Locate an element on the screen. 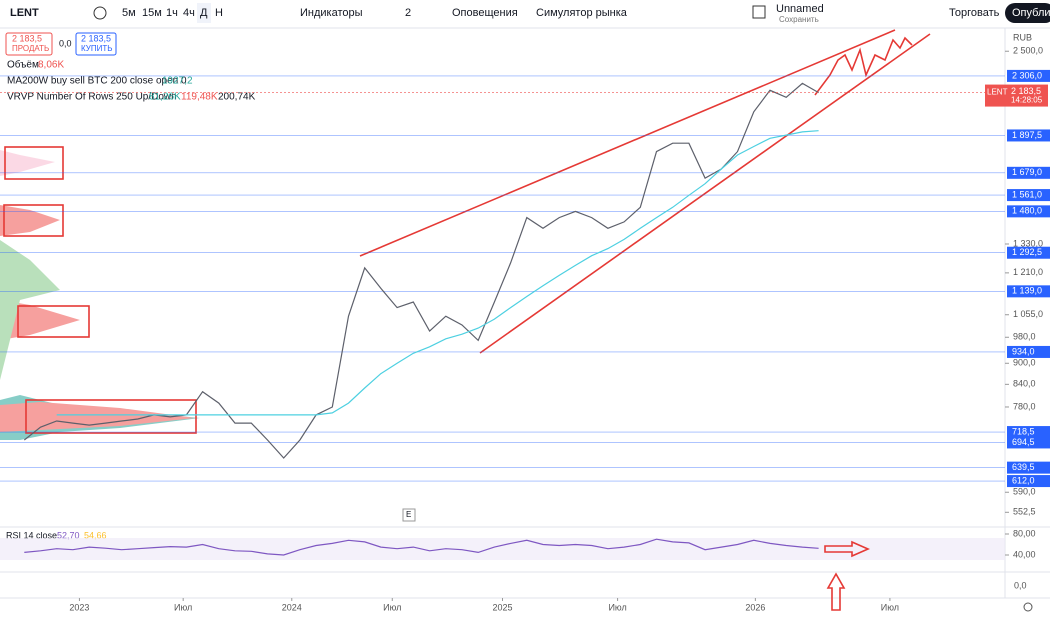 Image resolution: width=1050 pixels, height=618 pixels. symbol: LENT is located at coordinates (24, 13).